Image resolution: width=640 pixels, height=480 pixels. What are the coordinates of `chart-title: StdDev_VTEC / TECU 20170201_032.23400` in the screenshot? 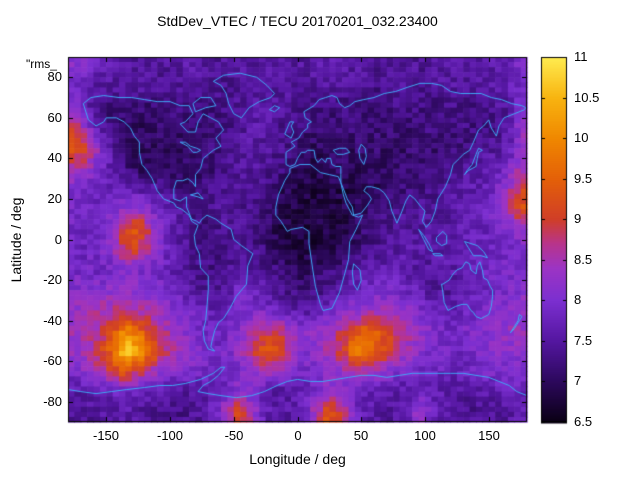 It's located at (297, 21).